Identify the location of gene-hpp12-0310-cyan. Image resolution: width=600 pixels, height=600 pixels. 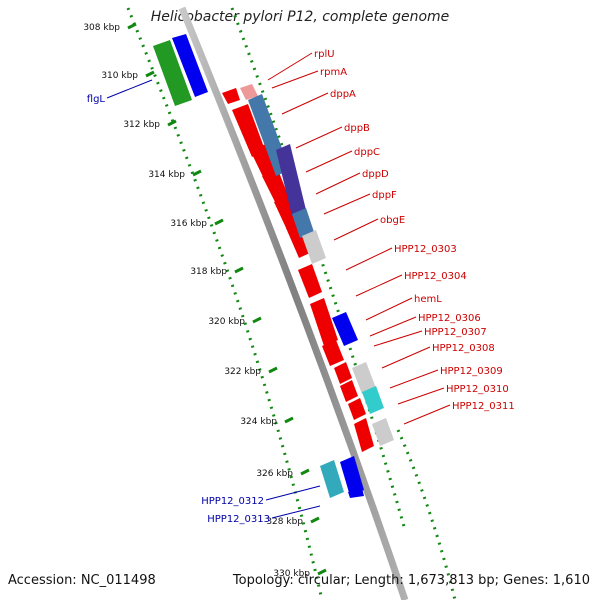
(373, 400).